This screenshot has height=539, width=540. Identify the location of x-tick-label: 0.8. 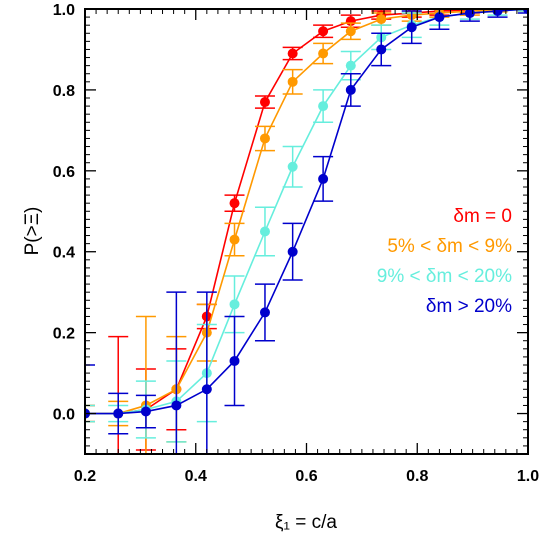
(417, 476).